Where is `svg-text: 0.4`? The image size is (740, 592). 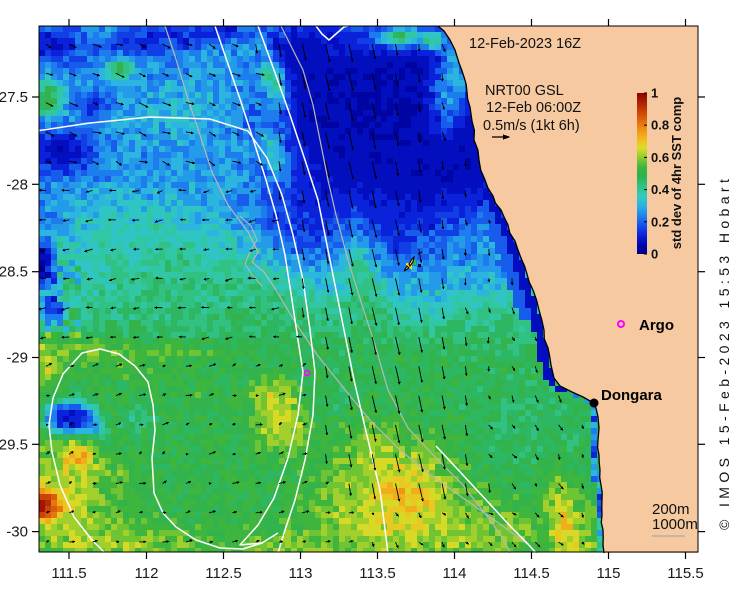
svg-text: 0.4 is located at coordinates (660, 189).